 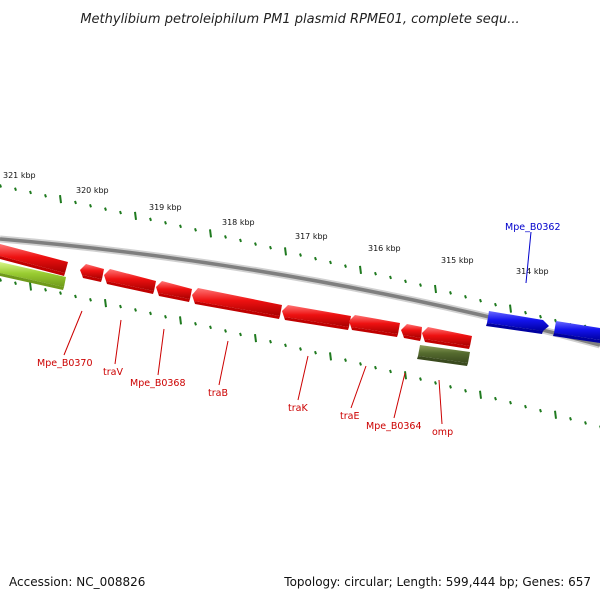 I want to click on feature-bar-lightgreen, so click(x=33, y=276).